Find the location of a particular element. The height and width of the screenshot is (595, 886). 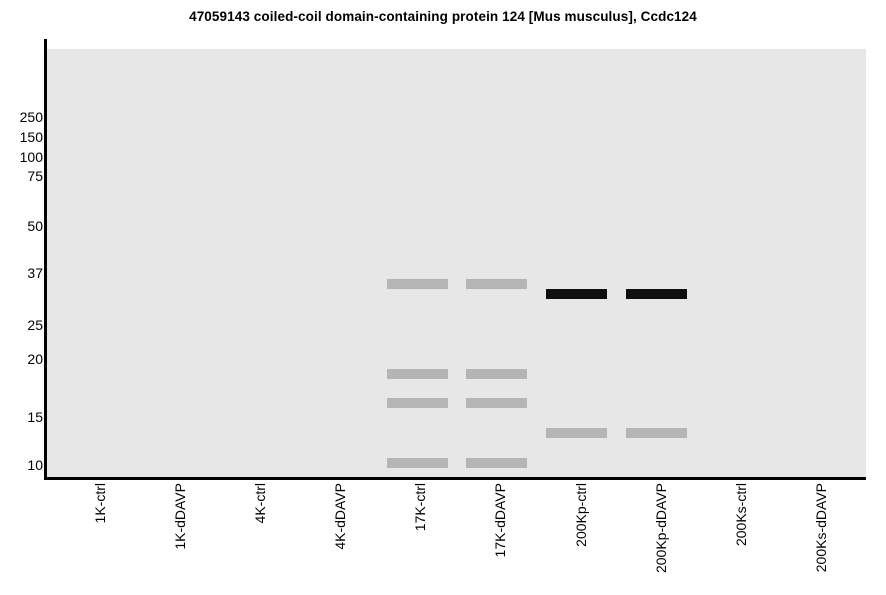

x-axis-line is located at coordinates (455, 478).